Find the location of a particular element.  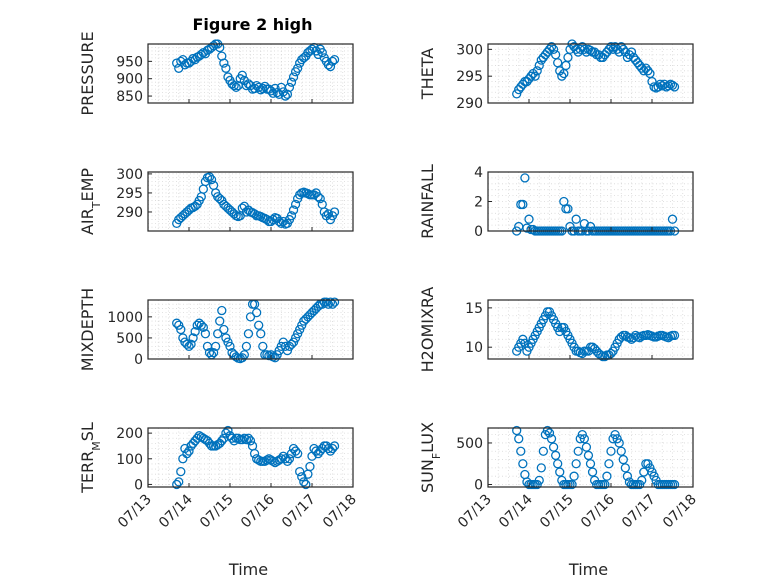

y-axis-label: AIRTEMP is located at coordinates (90, 201).